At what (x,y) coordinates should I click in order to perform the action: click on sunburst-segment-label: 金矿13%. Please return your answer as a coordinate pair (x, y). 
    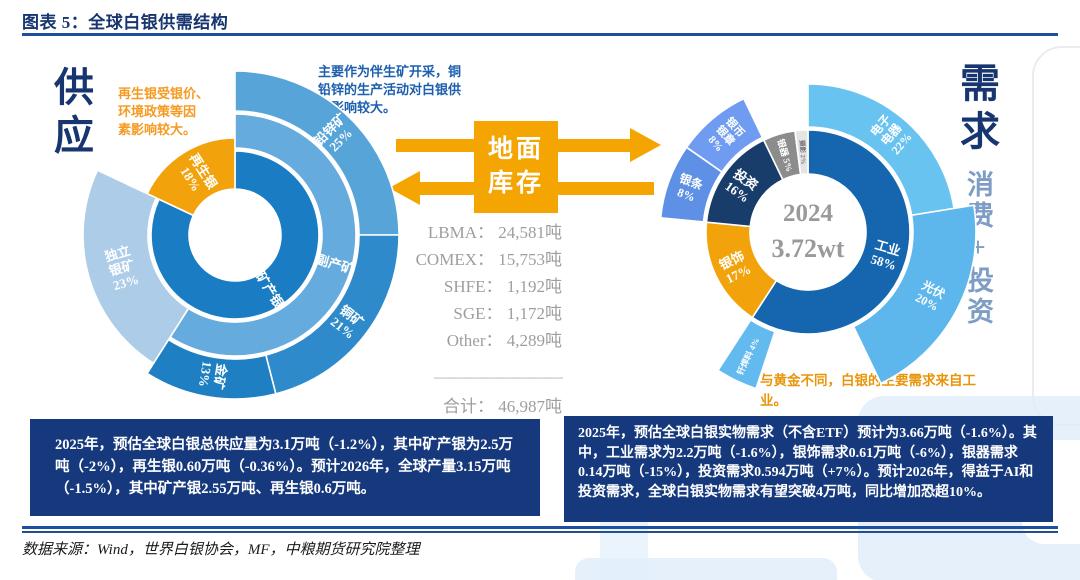
    Looking at the image, I should click on (213, 374).